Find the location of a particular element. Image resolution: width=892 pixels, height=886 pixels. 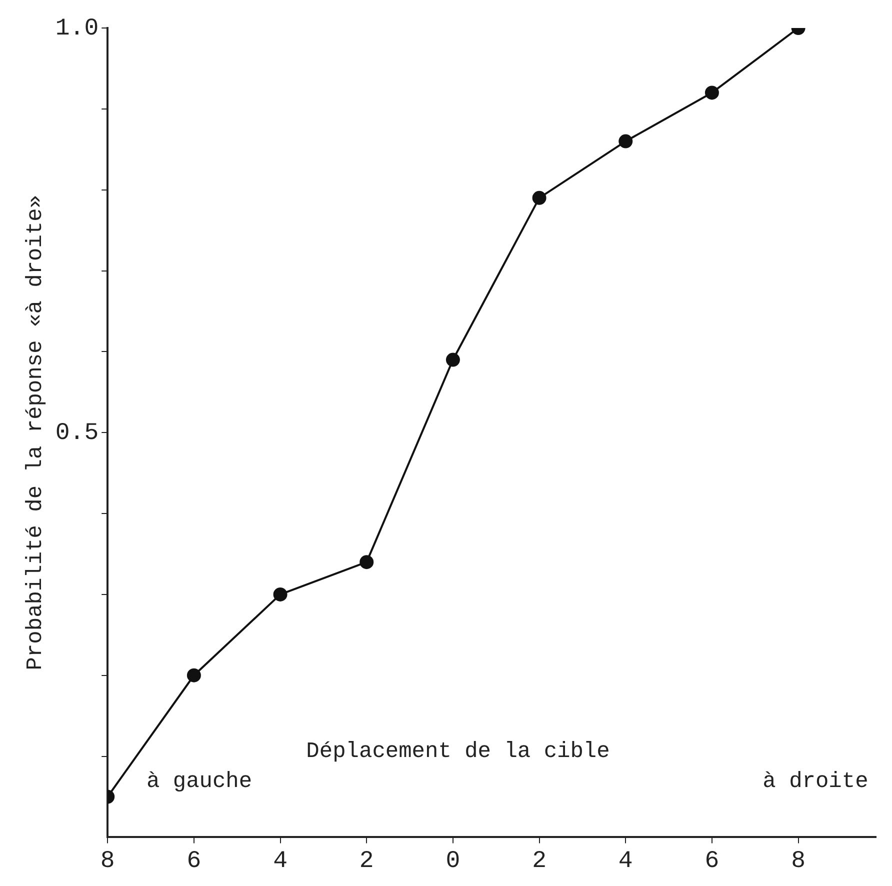

annotation: à droite is located at coordinates (815, 781).